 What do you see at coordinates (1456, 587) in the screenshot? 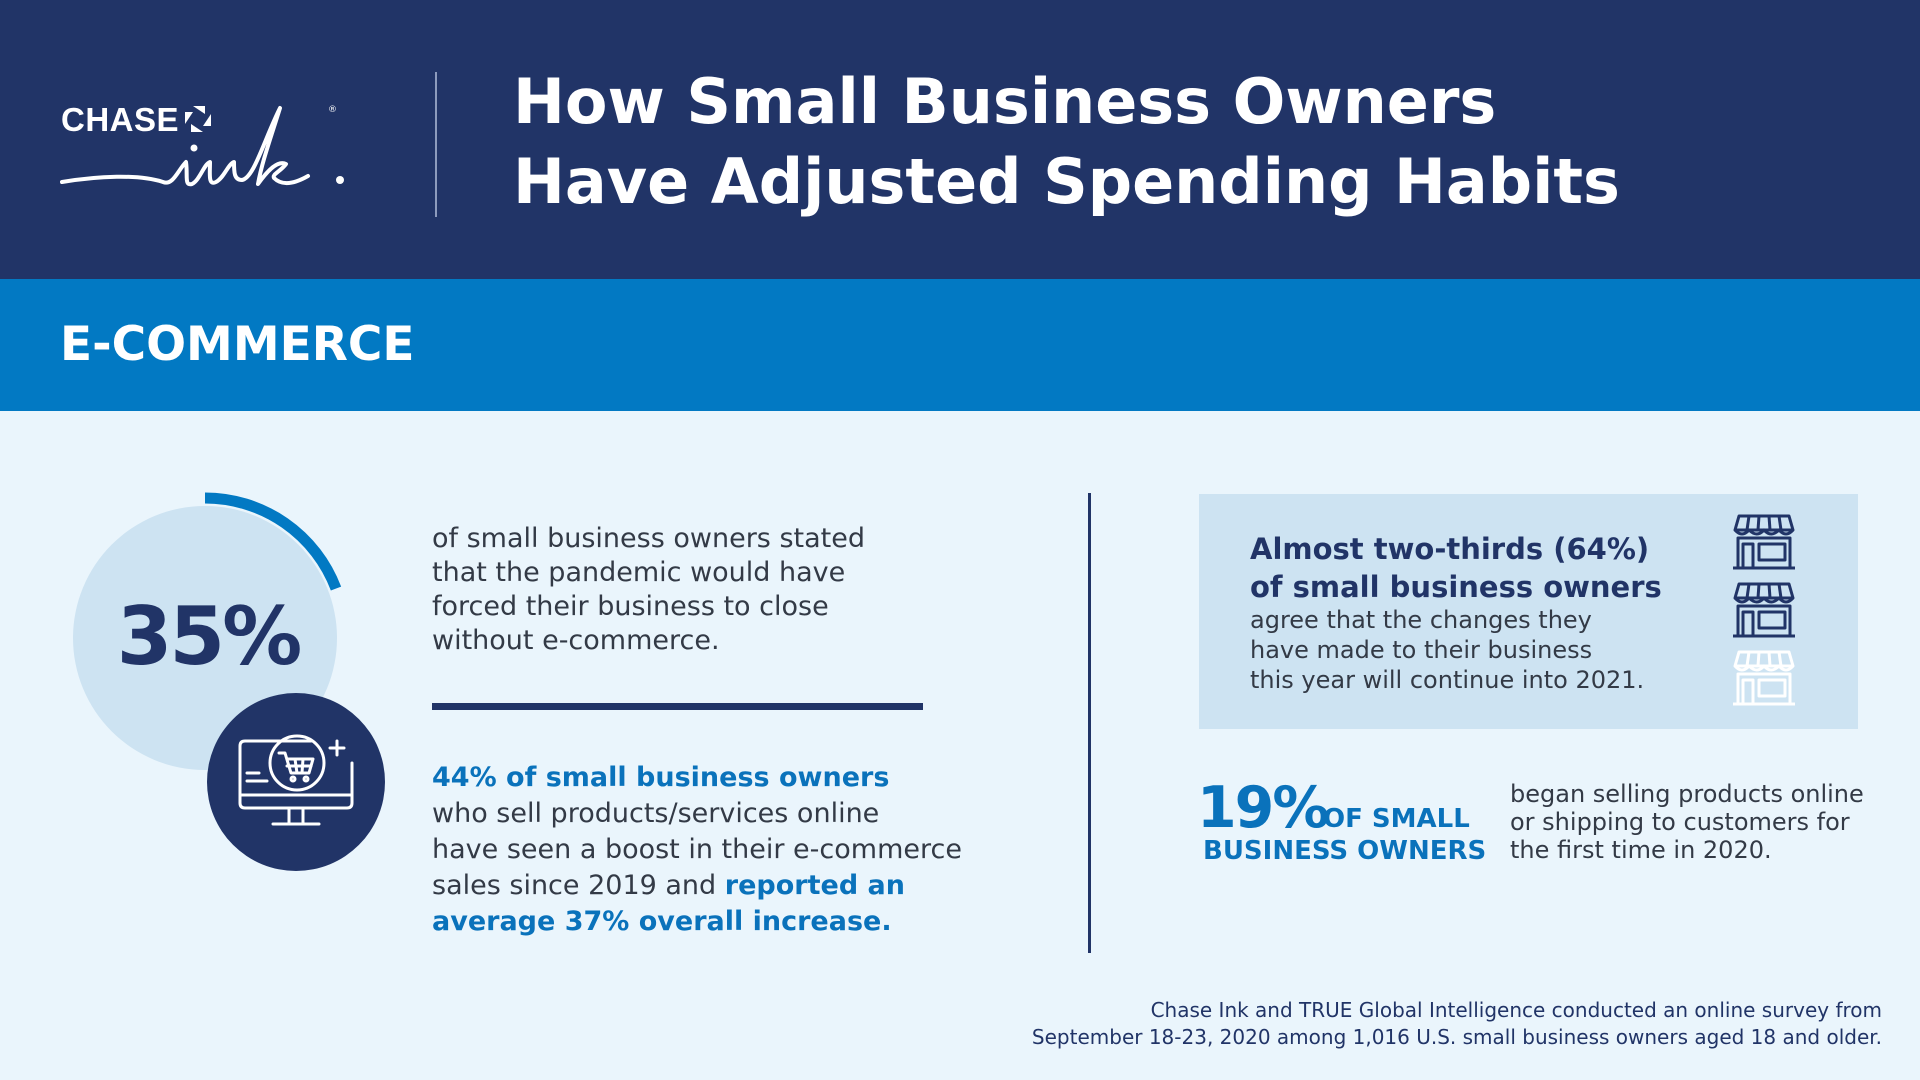
I see `stat-64-heading-line: of small business owners` at bounding box center [1456, 587].